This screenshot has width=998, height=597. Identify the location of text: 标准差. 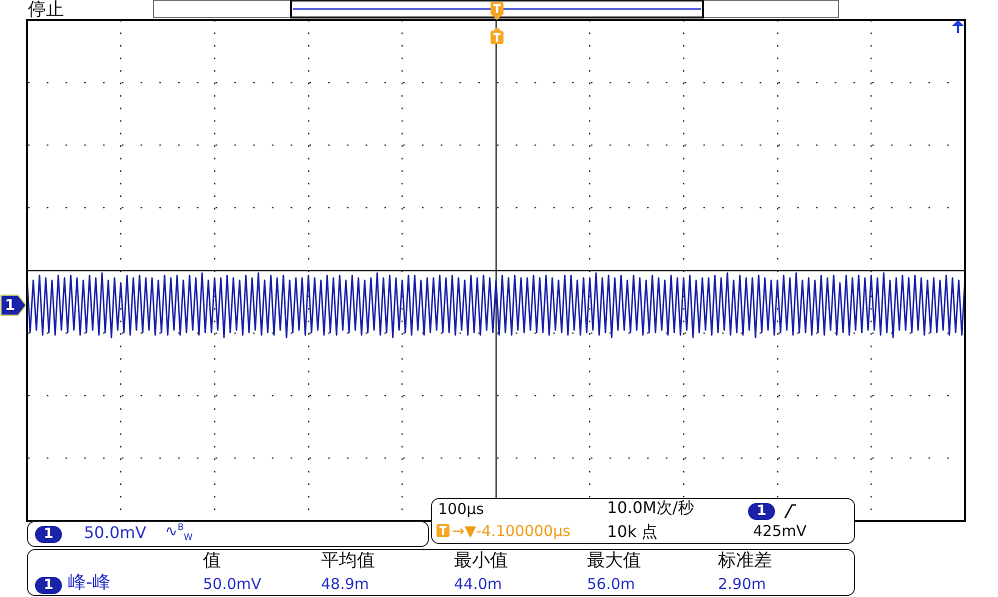
(745, 560).